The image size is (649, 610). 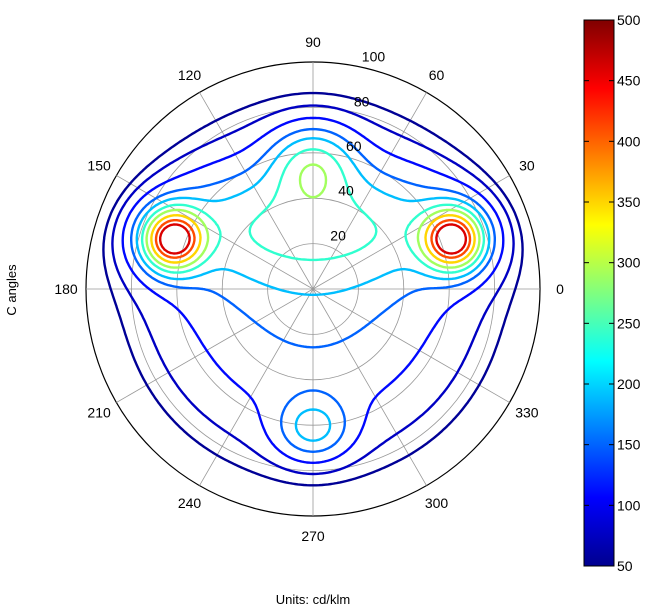 I want to click on x-axis-label: Units: cd/klm, so click(x=313, y=599).